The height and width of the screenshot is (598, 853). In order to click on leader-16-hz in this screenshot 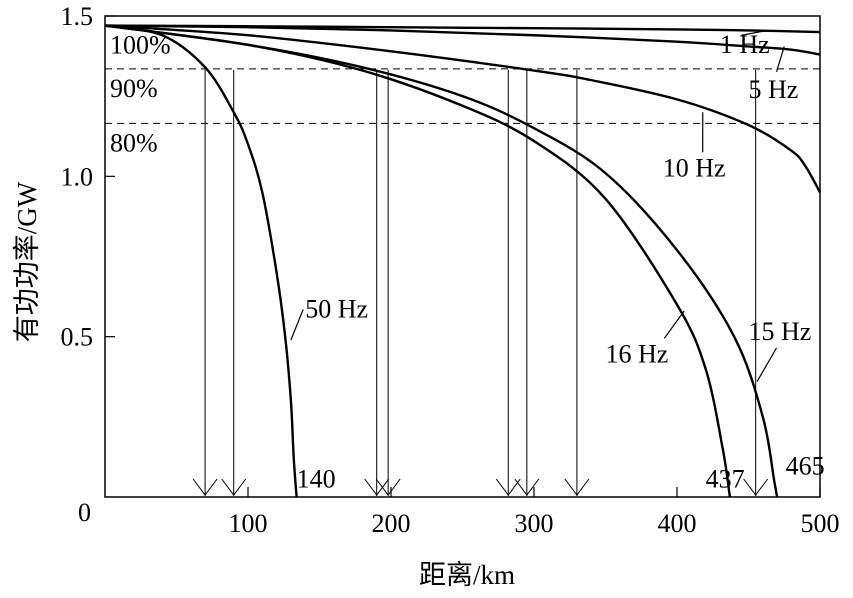, I will do `click(674, 324)`.